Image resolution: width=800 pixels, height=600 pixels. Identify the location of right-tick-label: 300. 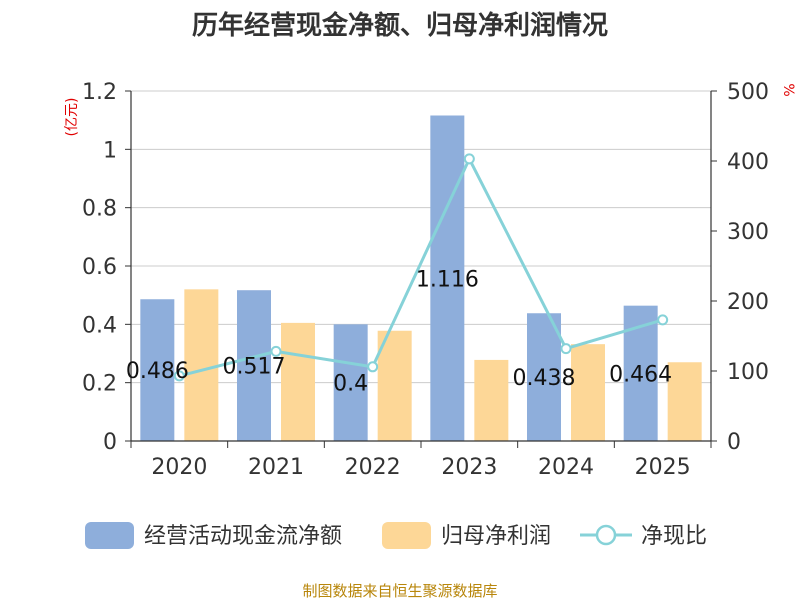
(748, 232).